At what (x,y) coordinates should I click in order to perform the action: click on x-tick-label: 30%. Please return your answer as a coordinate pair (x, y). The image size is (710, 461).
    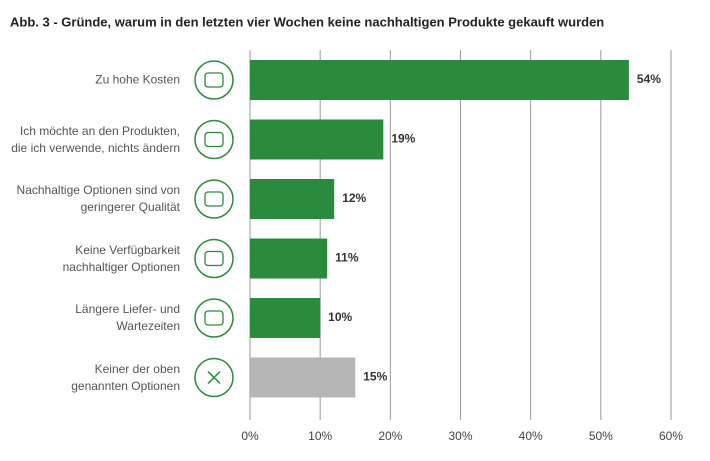
    Looking at the image, I should click on (460, 436).